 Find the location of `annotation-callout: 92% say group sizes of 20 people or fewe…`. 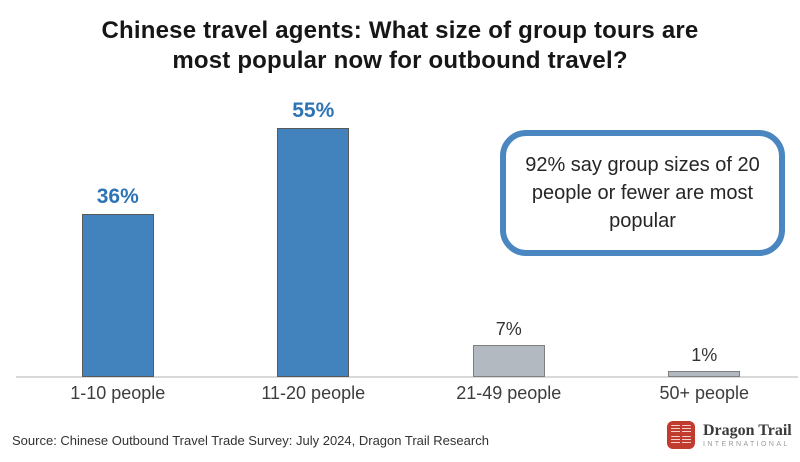

annotation-callout: 92% say group sizes of 20 people or fewe… is located at coordinates (642, 193).